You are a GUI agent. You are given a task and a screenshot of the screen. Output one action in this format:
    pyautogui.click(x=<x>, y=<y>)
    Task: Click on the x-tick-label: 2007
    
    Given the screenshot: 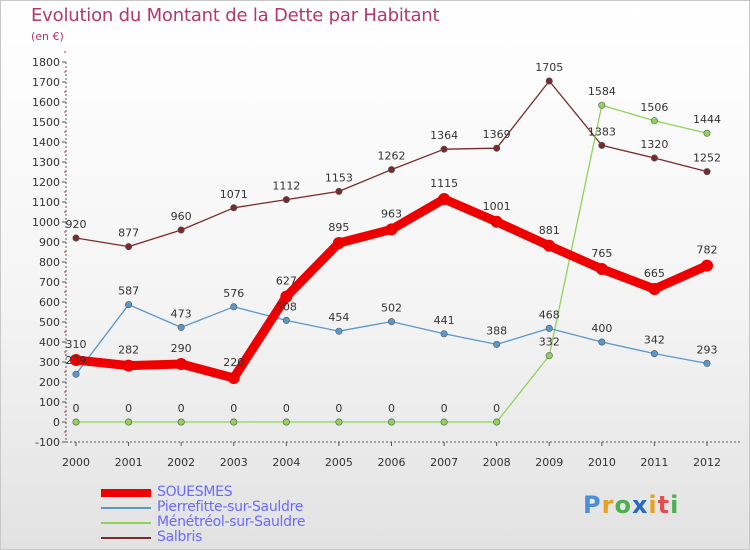 What is the action you would take?
    pyautogui.click(x=444, y=462)
    